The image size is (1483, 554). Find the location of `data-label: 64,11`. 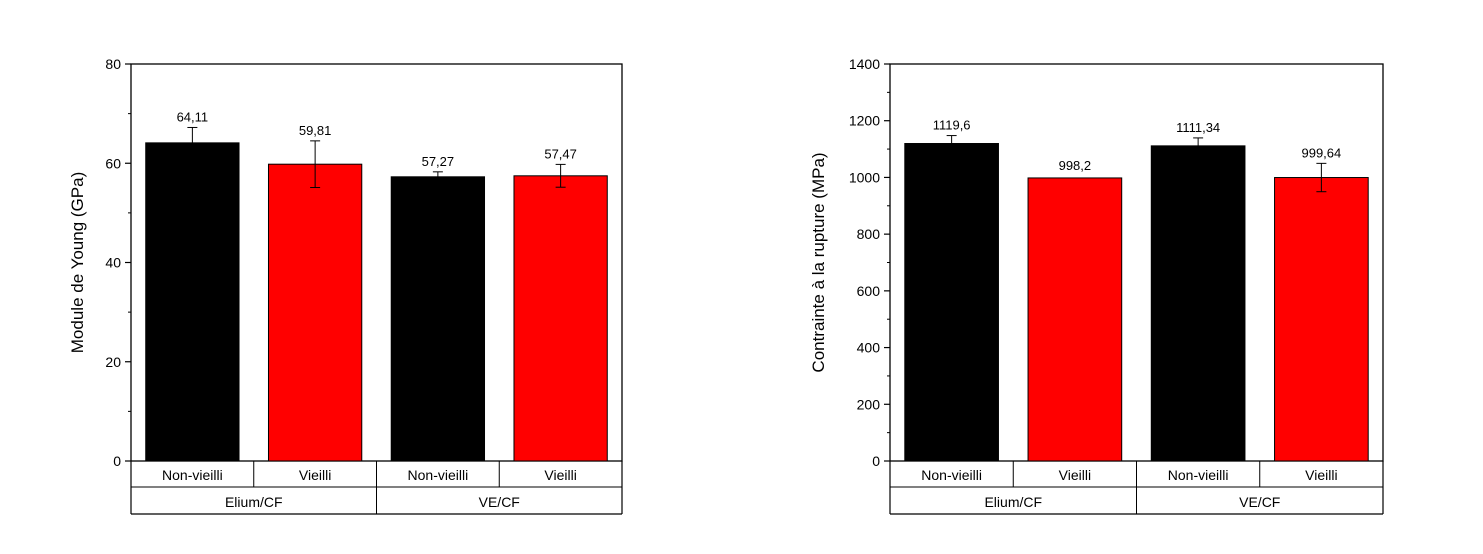

data-label: 64,11 is located at coordinates (193, 116).